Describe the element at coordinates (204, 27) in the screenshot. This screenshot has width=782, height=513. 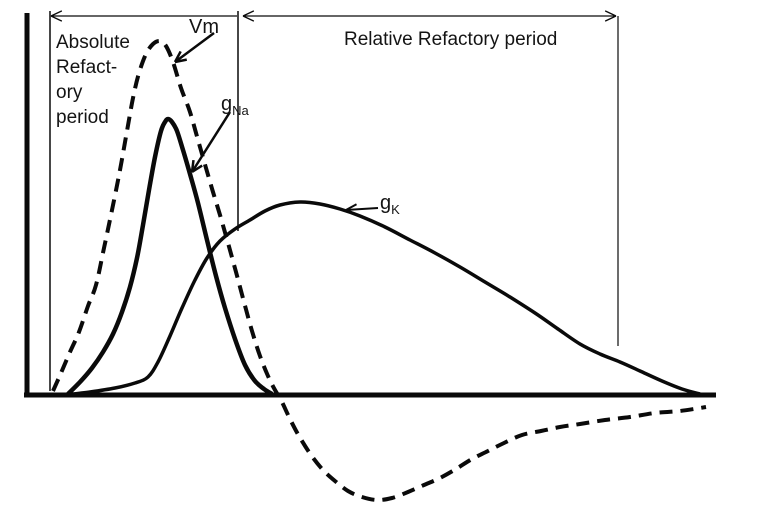
I see `vm-label: Vm` at that location.